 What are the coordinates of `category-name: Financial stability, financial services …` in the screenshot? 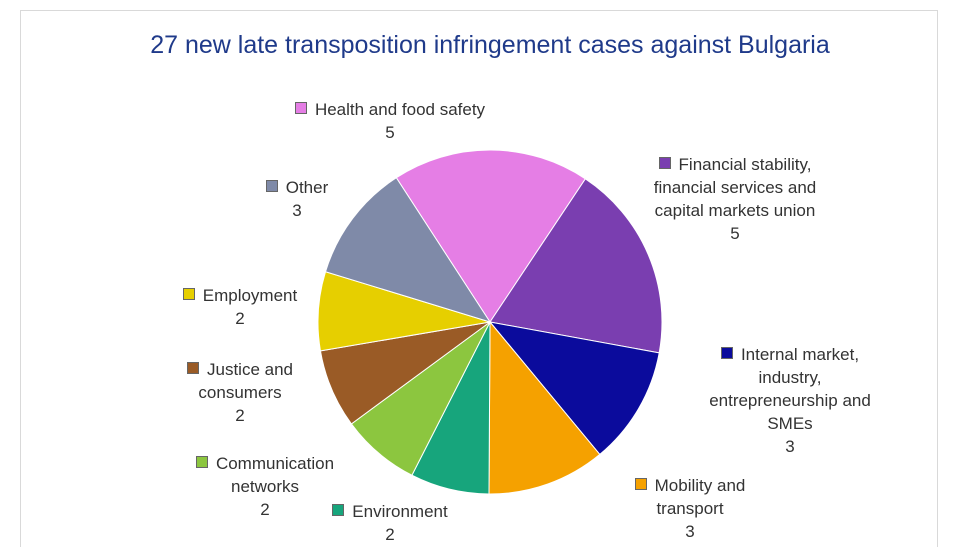 It's located at (735, 187).